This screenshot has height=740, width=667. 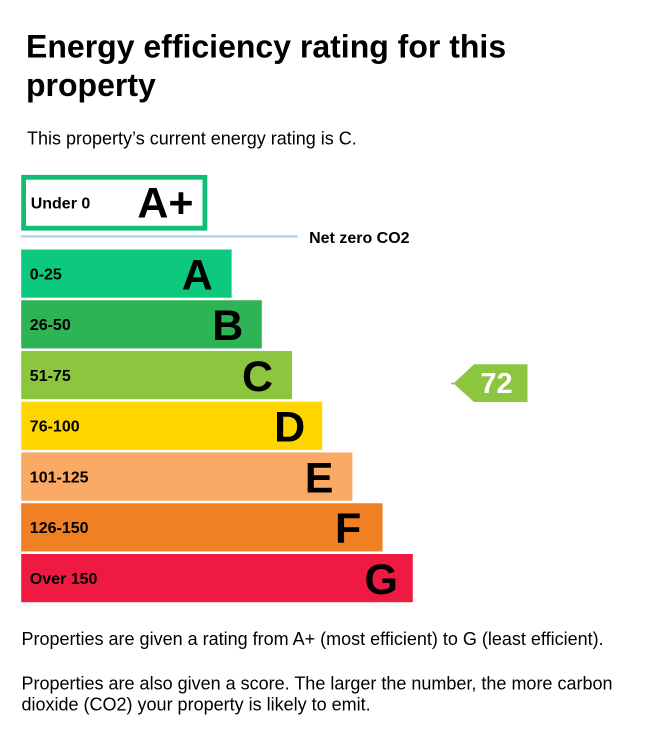 I want to click on svg-text: B, so click(x=227, y=326).